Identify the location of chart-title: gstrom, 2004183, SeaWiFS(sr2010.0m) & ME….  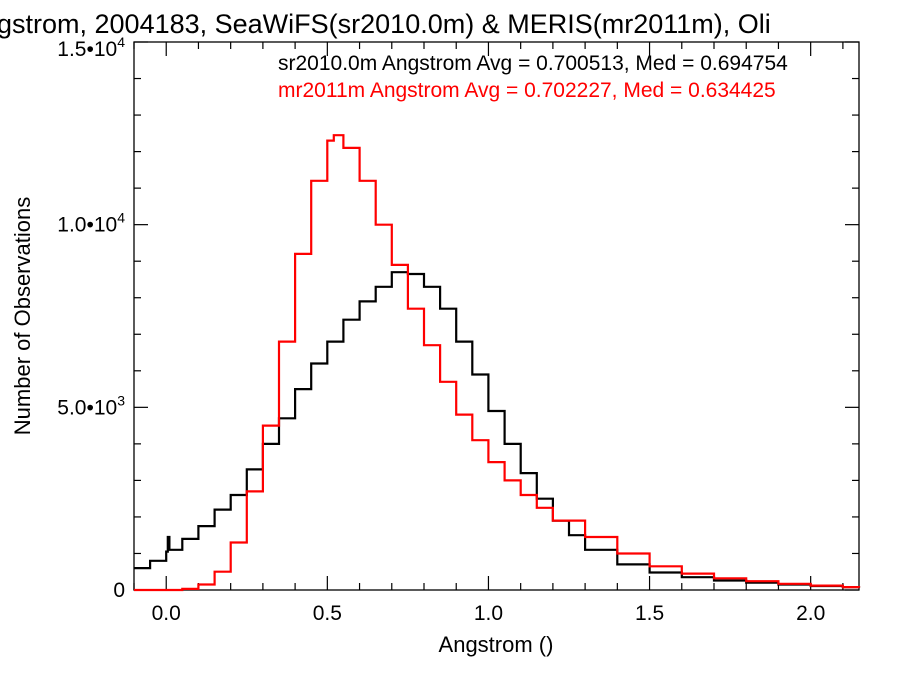
(385, 24).